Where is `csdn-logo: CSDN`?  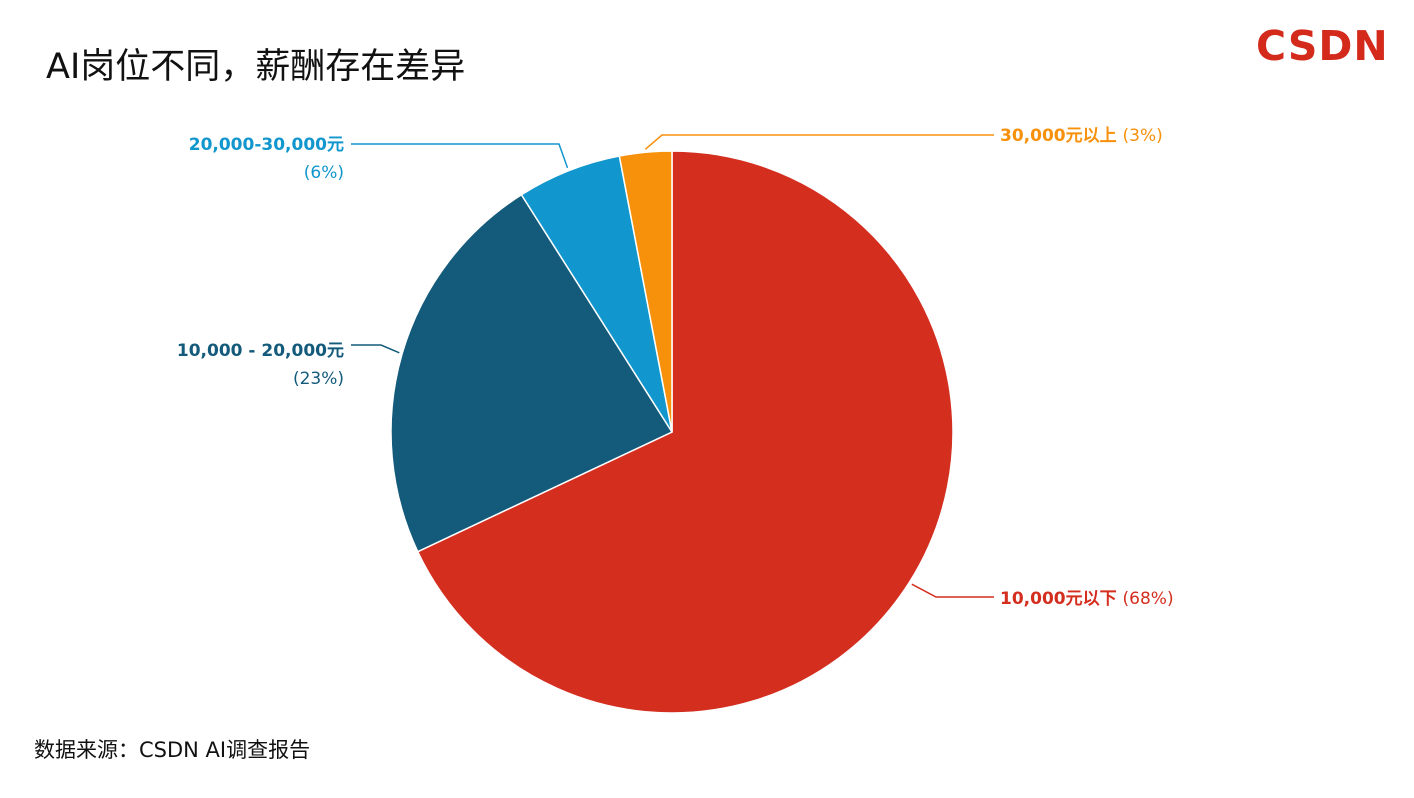 csdn-logo: CSDN is located at coordinates (1322, 46).